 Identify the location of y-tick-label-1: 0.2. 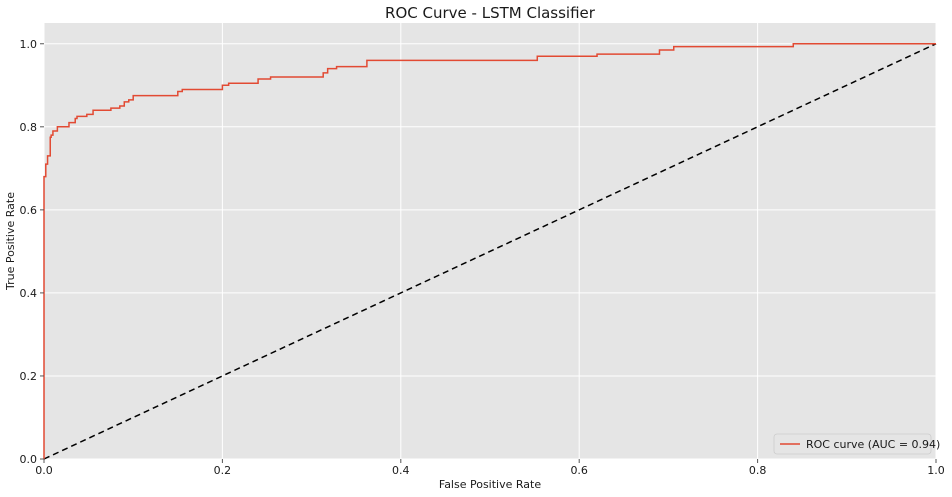
(29, 376).